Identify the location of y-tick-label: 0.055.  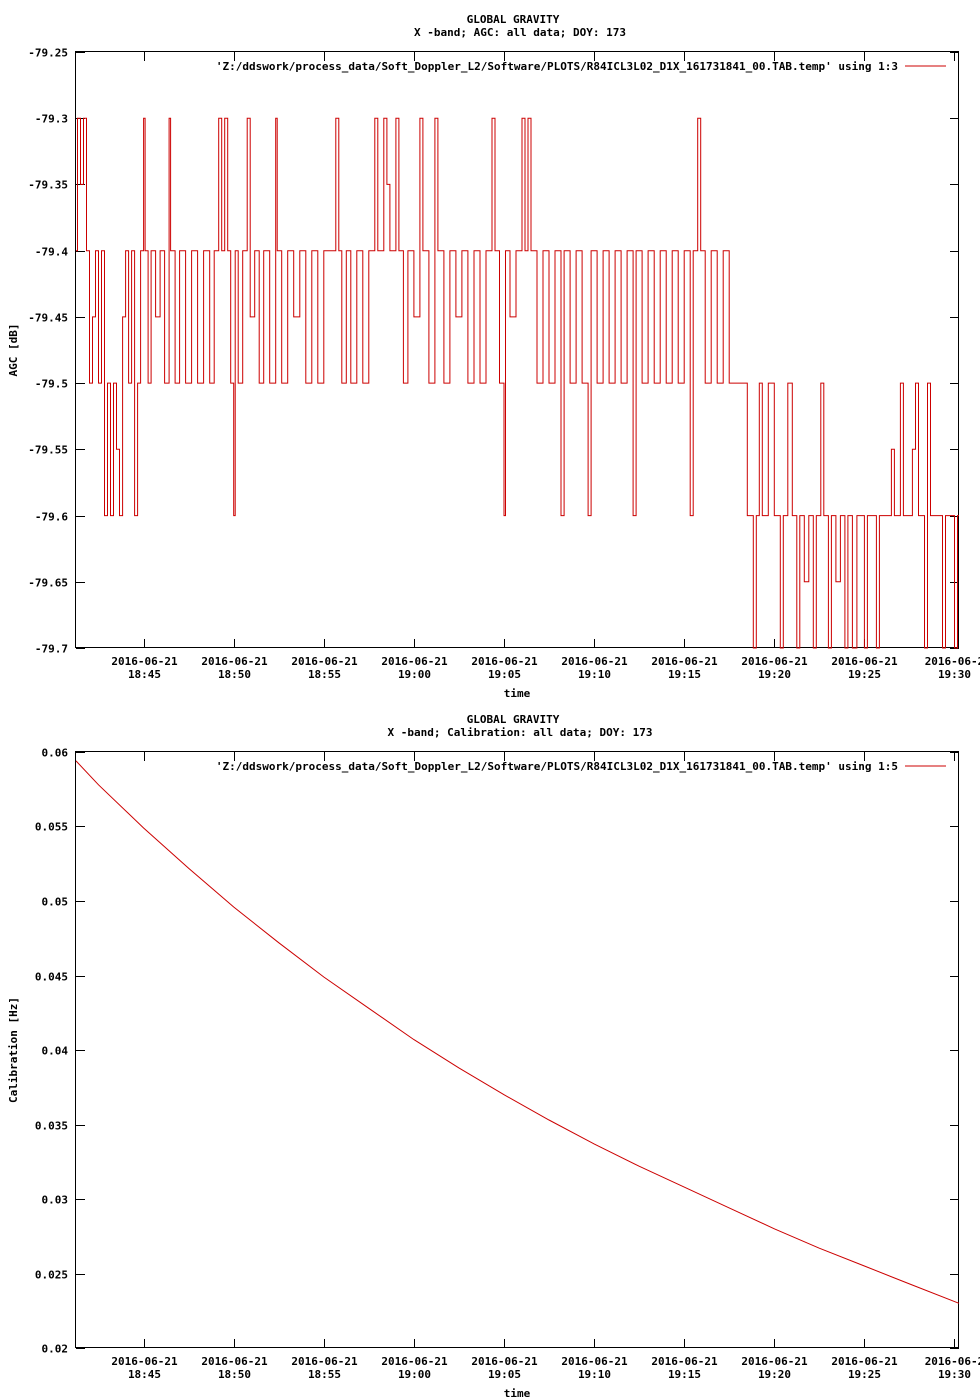
(51, 827).